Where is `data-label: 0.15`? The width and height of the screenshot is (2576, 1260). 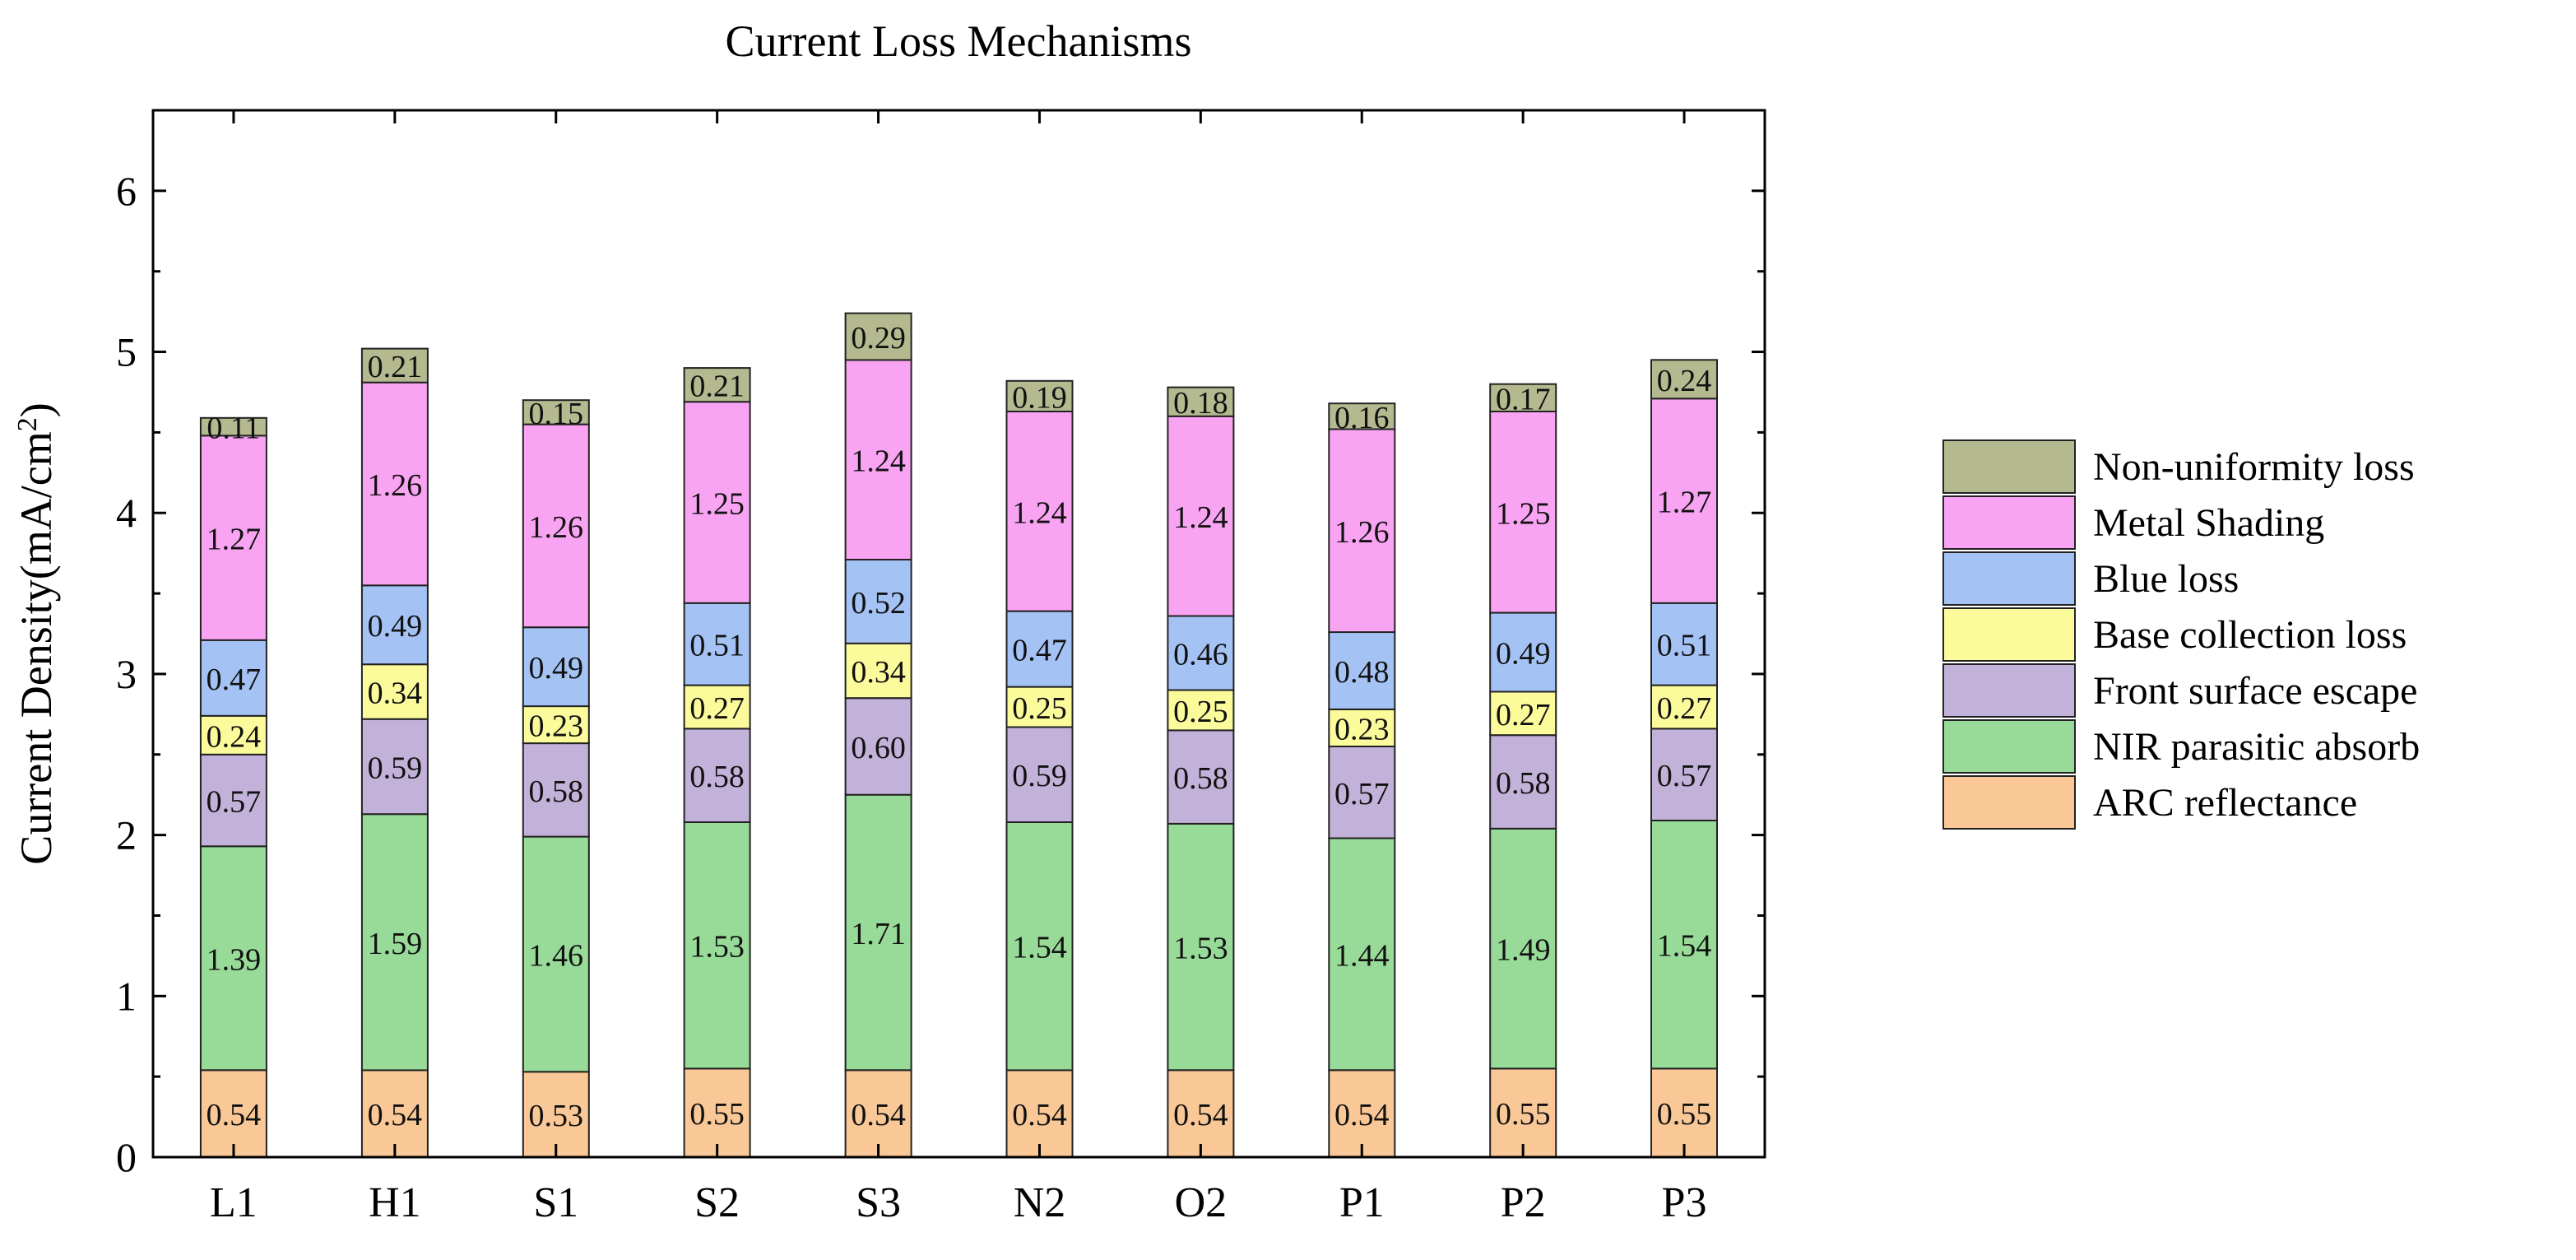
data-label: 0.15 is located at coordinates (557, 414).